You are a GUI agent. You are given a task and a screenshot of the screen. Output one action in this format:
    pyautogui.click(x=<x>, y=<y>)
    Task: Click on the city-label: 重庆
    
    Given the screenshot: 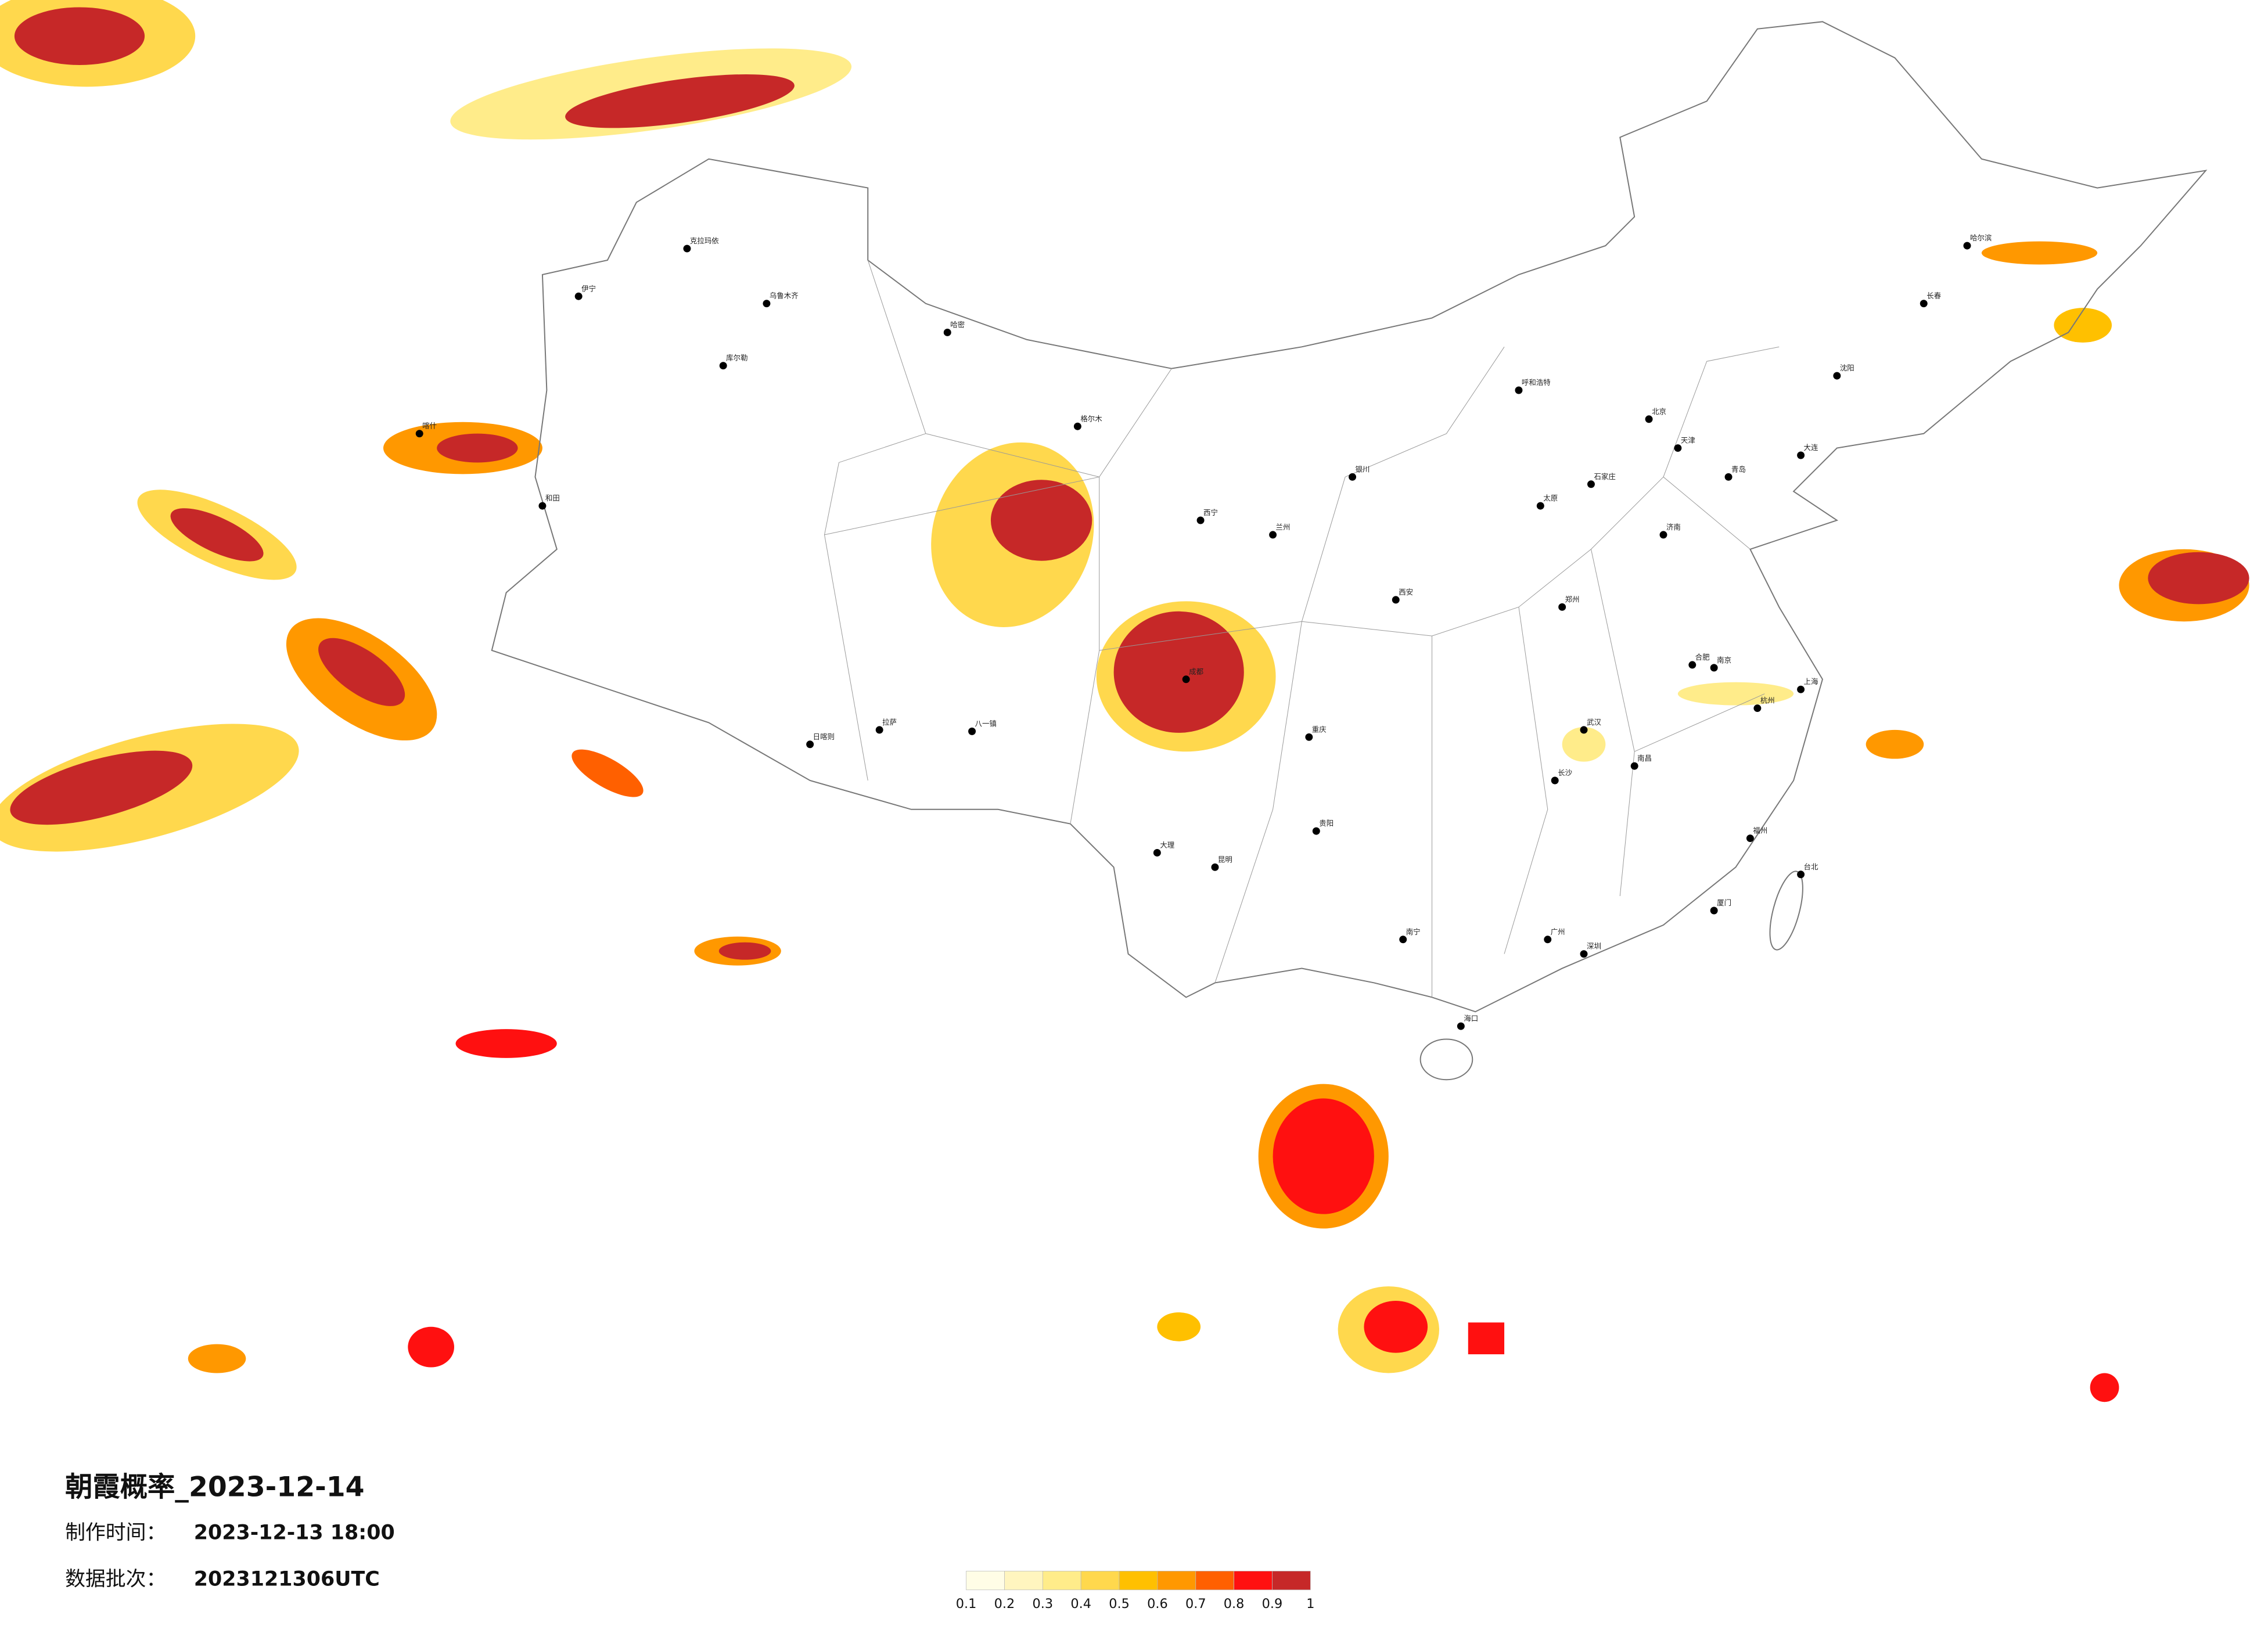 What is the action you would take?
    pyautogui.click(x=1319, y=729)
    